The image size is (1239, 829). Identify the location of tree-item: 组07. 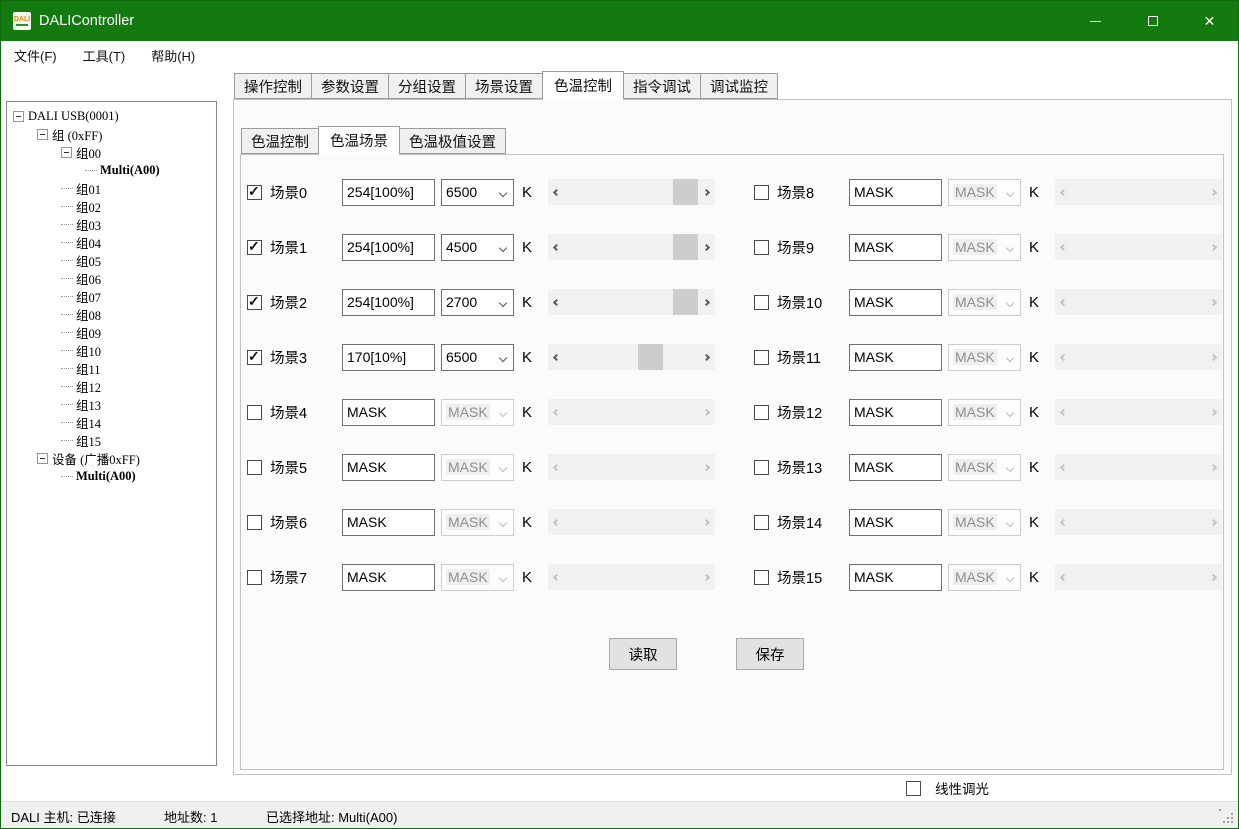
(111, 296).